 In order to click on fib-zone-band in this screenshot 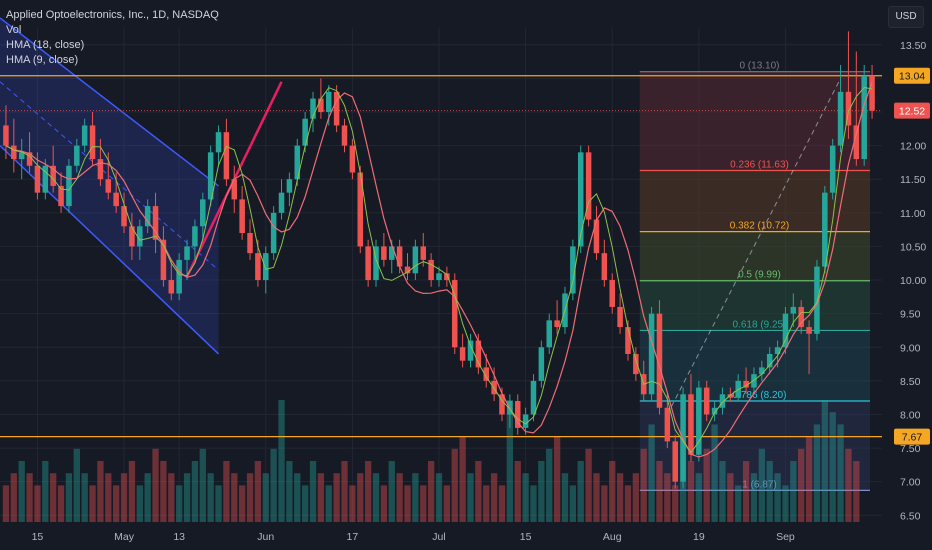, I will do `click(754, 446)`.